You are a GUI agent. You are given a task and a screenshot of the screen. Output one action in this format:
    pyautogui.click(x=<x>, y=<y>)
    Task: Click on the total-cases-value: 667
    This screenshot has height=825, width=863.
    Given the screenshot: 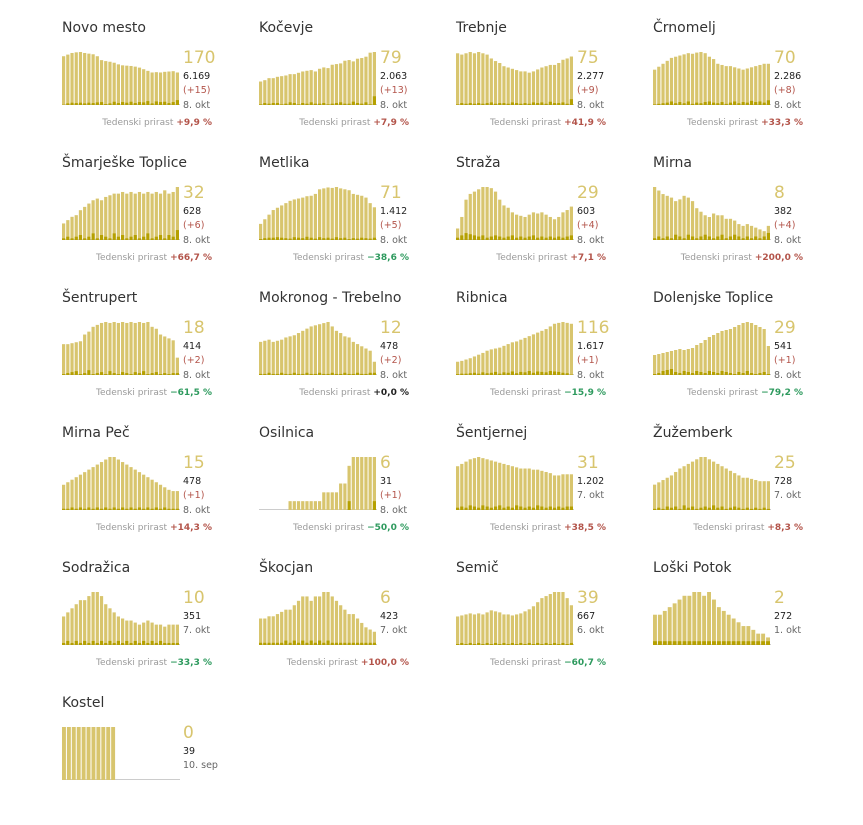 What is the action you would take?
    pyautogui.click(x=586, y=616)
    